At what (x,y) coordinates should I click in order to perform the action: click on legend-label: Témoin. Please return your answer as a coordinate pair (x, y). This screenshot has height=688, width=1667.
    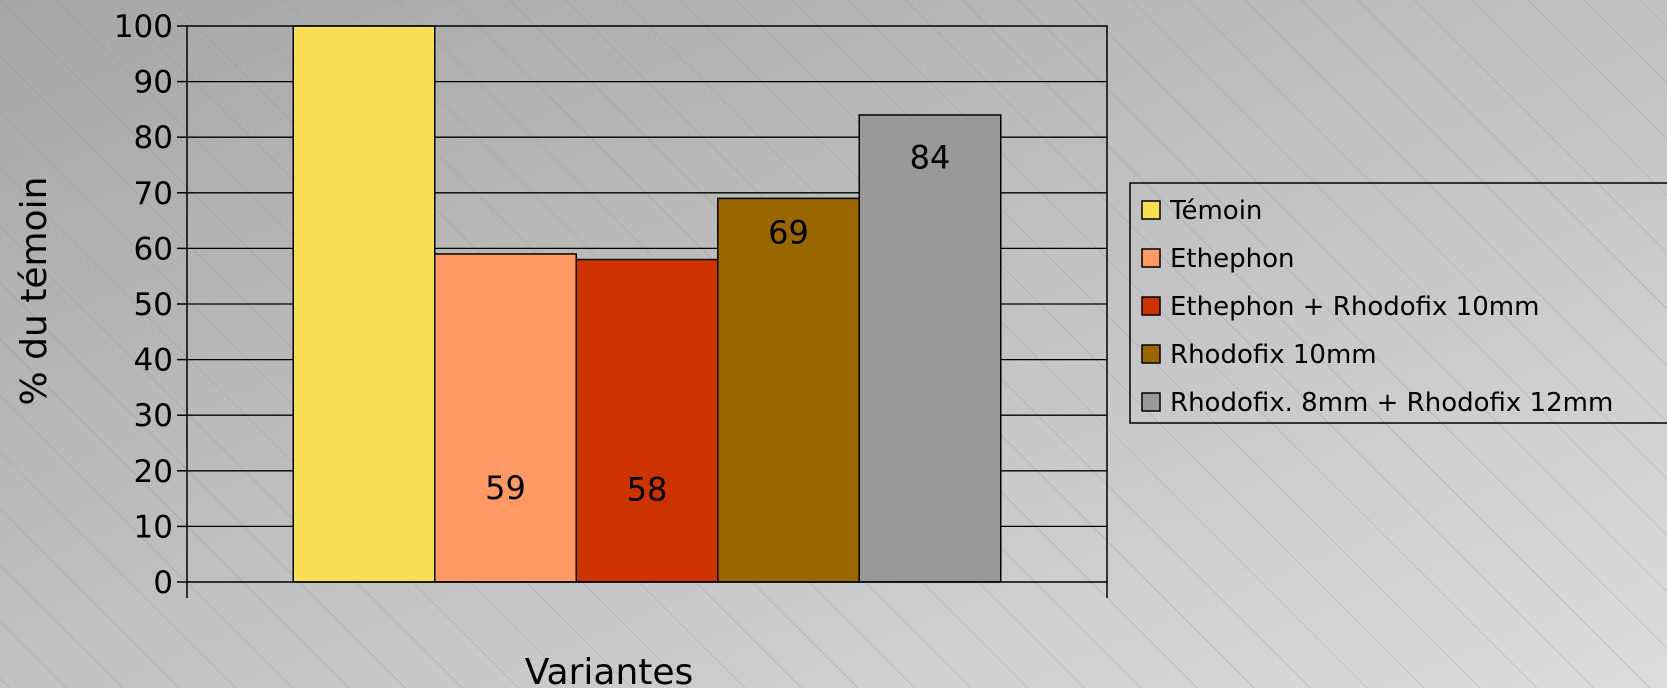
    Looking at the image, I should click on (1215, 211).